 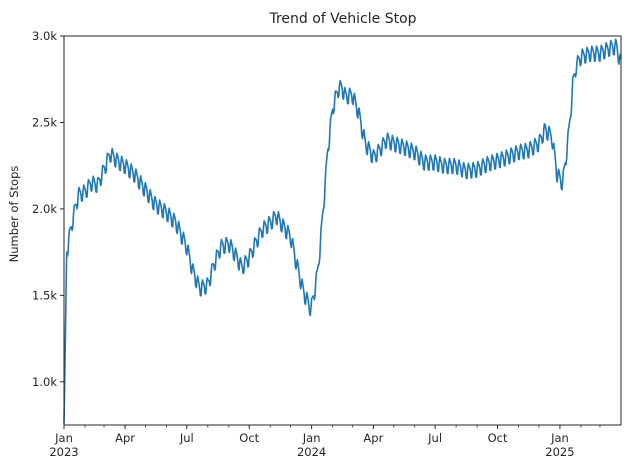 I want to click on y-axis-ticks: 1.0k 1.5k 2.0k 2.5k 3.0k, so click(x=48, y=209).